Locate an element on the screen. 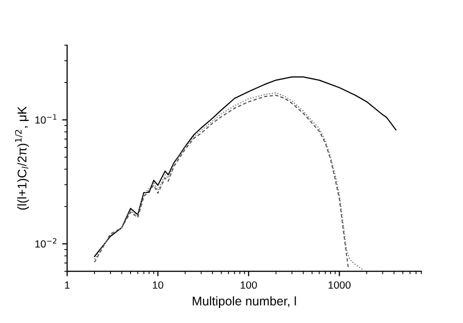 Image resolution: width=463 pixels, height=323 pixels. y-tick-label: 10$^{−2}$ is located at coordinates (45, 243).